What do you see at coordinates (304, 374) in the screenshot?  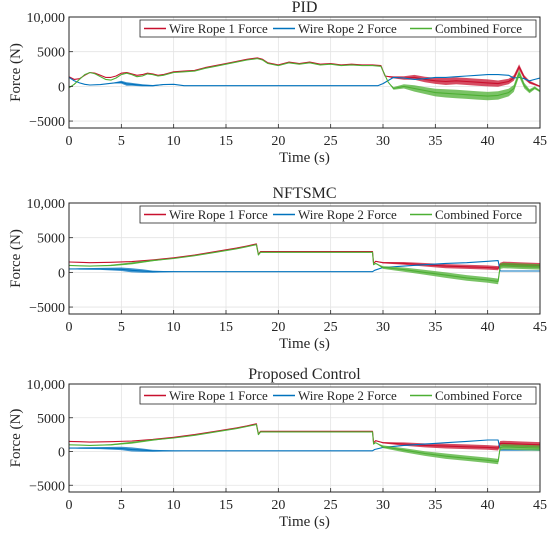 I see `chart-title: Proposed Control` at bounding box center [304, 374].